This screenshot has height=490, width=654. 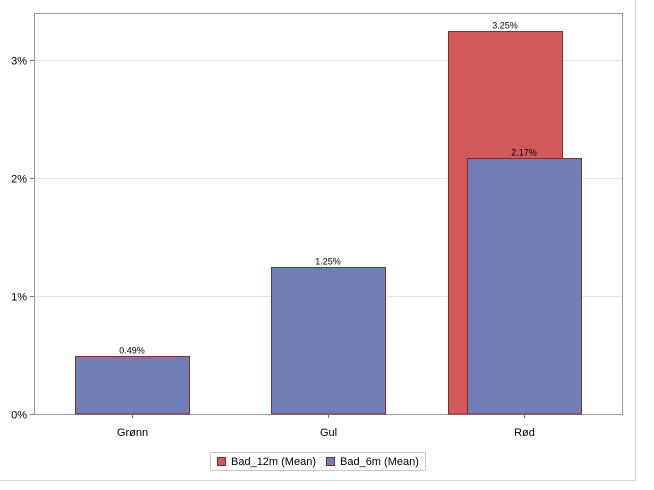 What do you see at coordinates (19, 180) in the screenshot?
I see `y-tick-label-2: 2%` at bounding box center [19, 180].